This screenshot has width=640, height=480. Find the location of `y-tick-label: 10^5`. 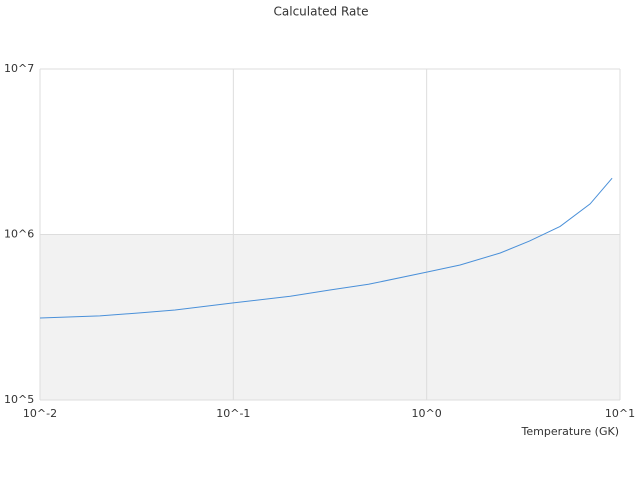

y-tick-label: 10^5 is located at coordinates (19, 399).